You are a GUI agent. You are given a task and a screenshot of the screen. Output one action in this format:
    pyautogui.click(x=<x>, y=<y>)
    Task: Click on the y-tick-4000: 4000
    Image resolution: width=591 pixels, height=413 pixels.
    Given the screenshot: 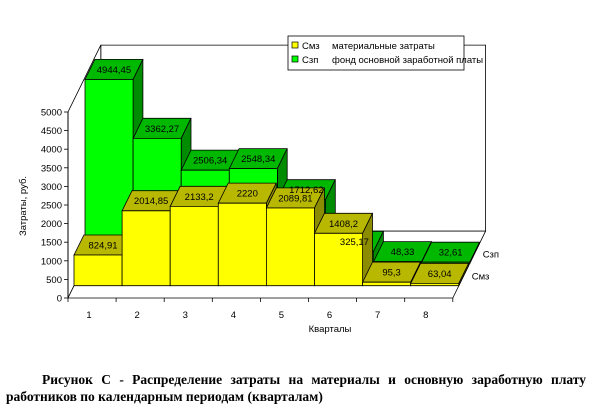 What is the action you would take?
    pyautogui.click(x=51, y=150)
    